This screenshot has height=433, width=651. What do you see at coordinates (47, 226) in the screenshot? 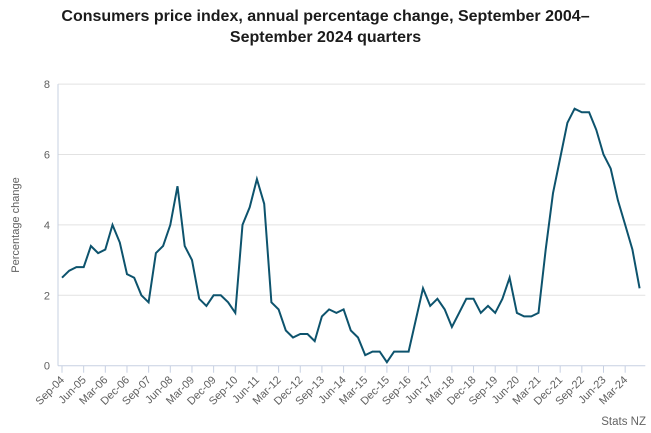
I see `y-tick-label: 4` at bounding box center [47, 226].